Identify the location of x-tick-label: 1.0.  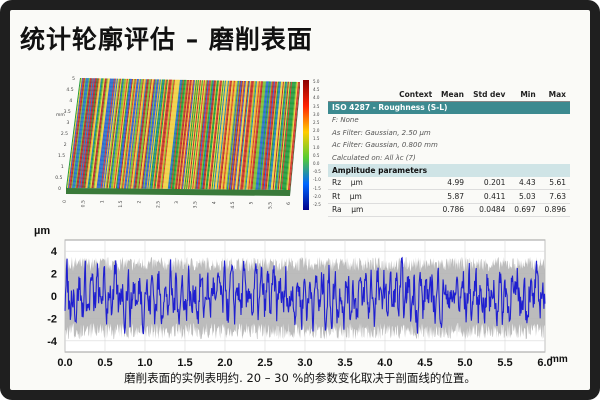
(144, 362).